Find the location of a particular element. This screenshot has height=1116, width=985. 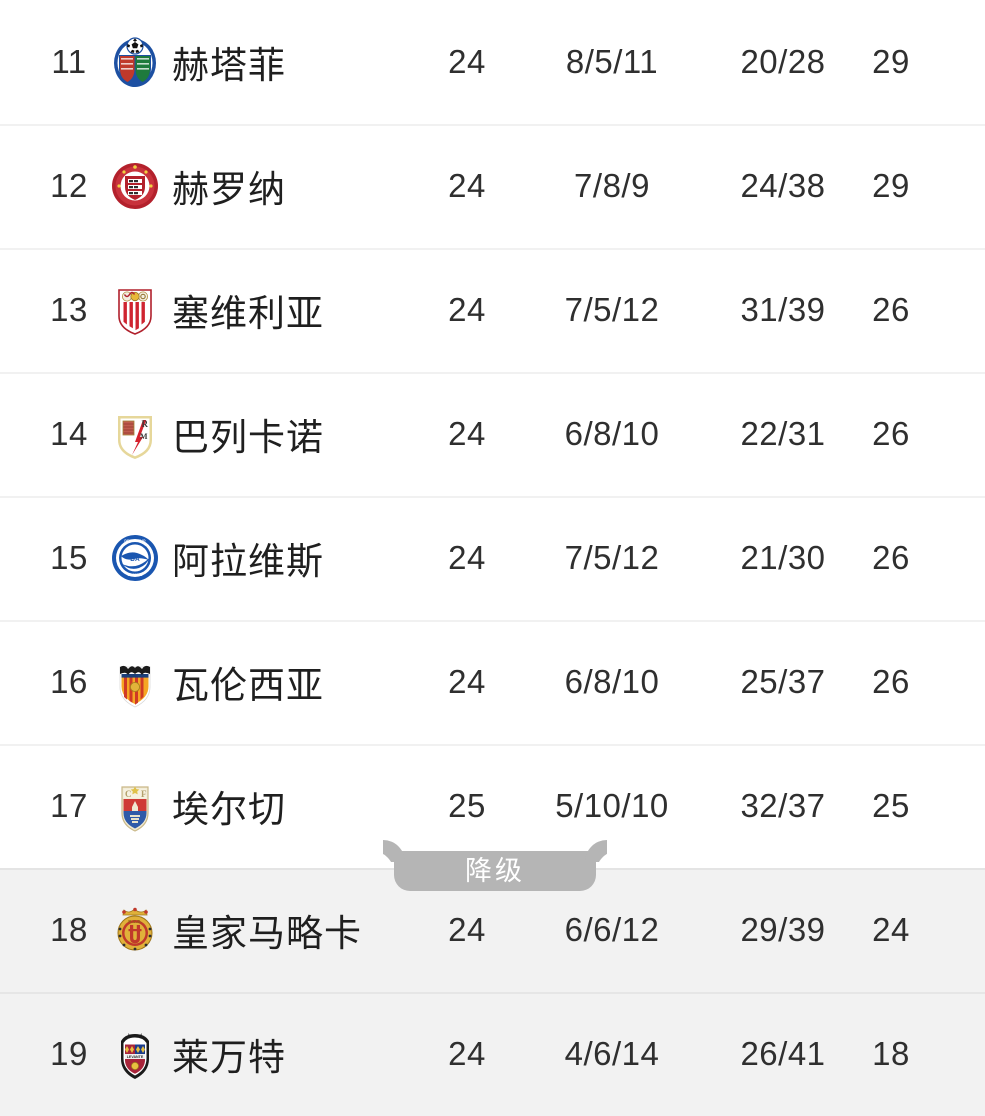

table-row: 13 塞维利亚 is located at coordinates (492, 310).